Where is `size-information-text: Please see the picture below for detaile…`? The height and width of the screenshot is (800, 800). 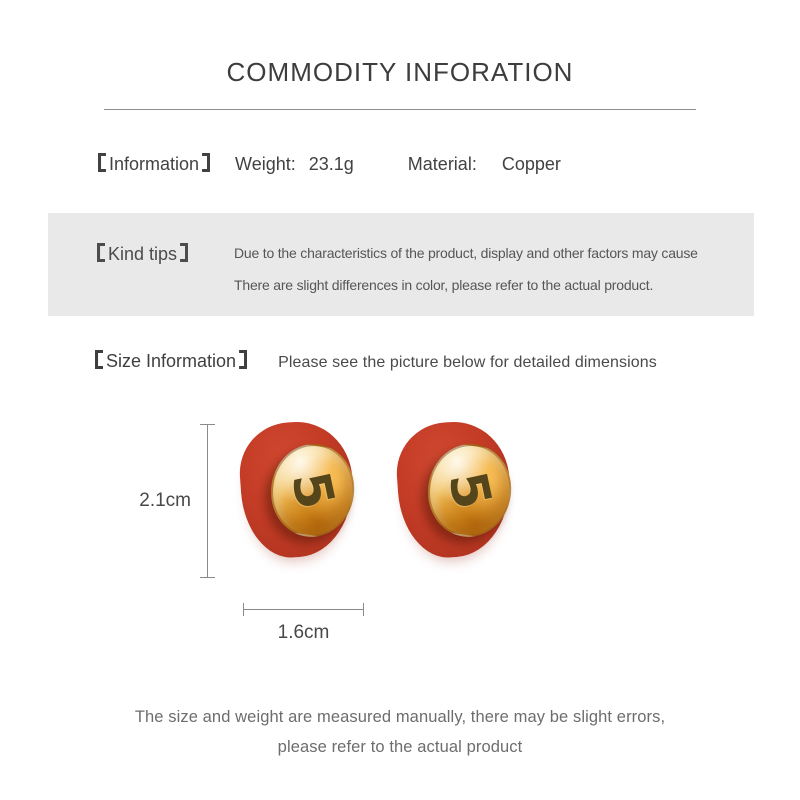
size-information-text: Please see the picture below for detaile… is located at coordinates (467, 362).